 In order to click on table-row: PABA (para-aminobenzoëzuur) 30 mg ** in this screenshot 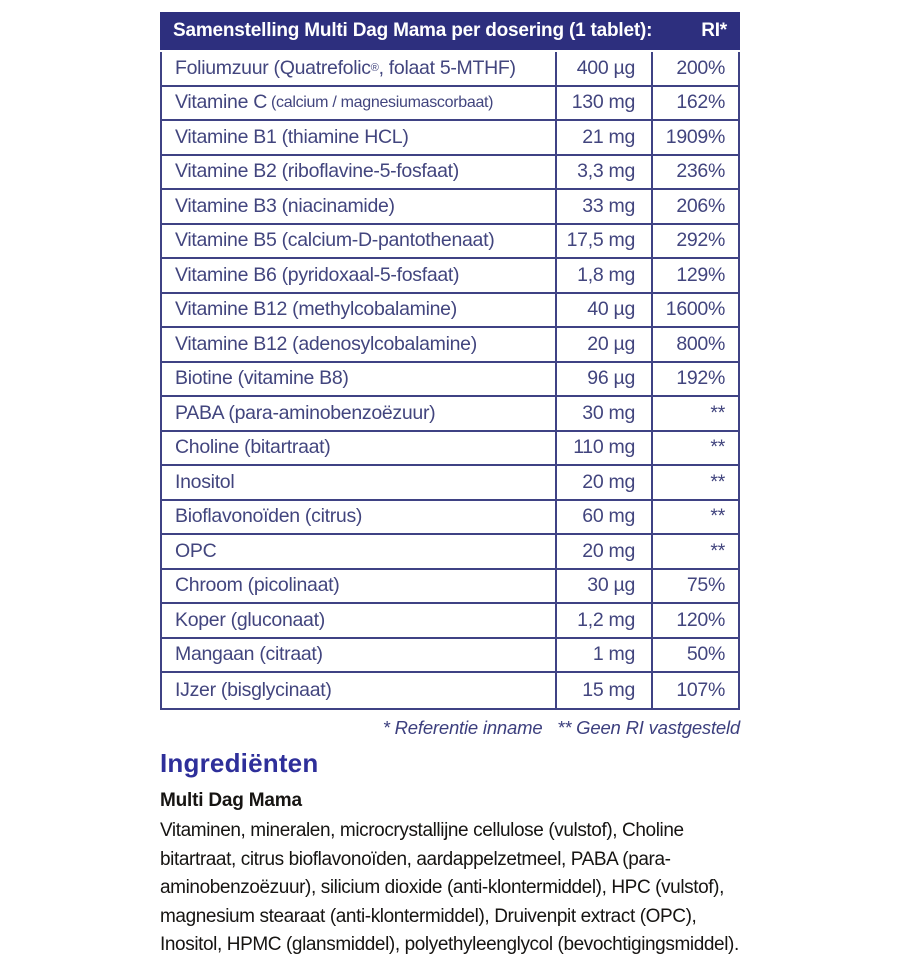, I will do `click(450, 414)`.